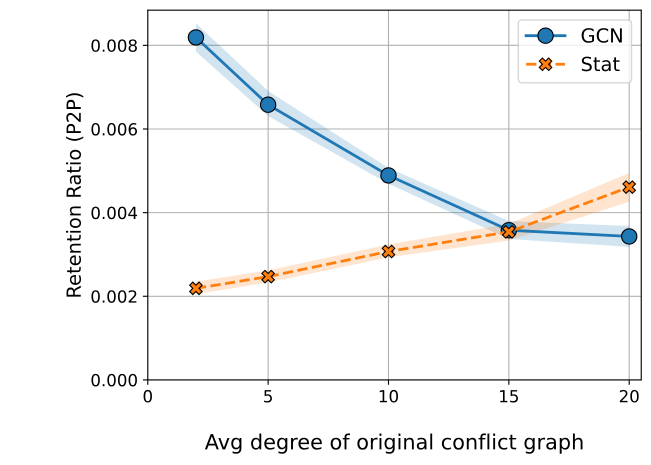 This screenshot has width=651, height=465. I want to click on legend-label: Stat, so click(601, 64).